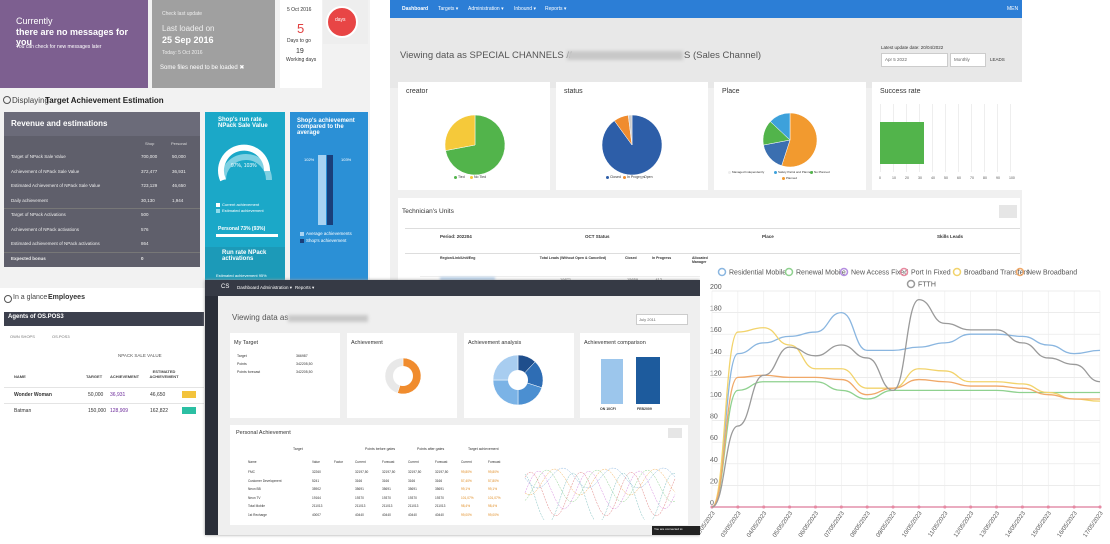 The height and width of the screenshot is (544, 1110). What do you see at coordinates (456, 236) in the screenshot?
I see `units-group: Period: 202204` at bounding box center [456, 236].